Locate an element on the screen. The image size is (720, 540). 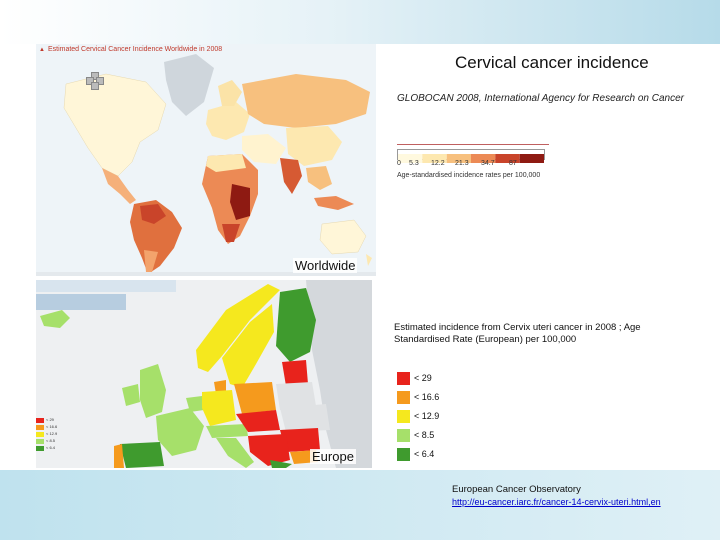
scale-tick: 5.3 is located at coordinates (414, 163).